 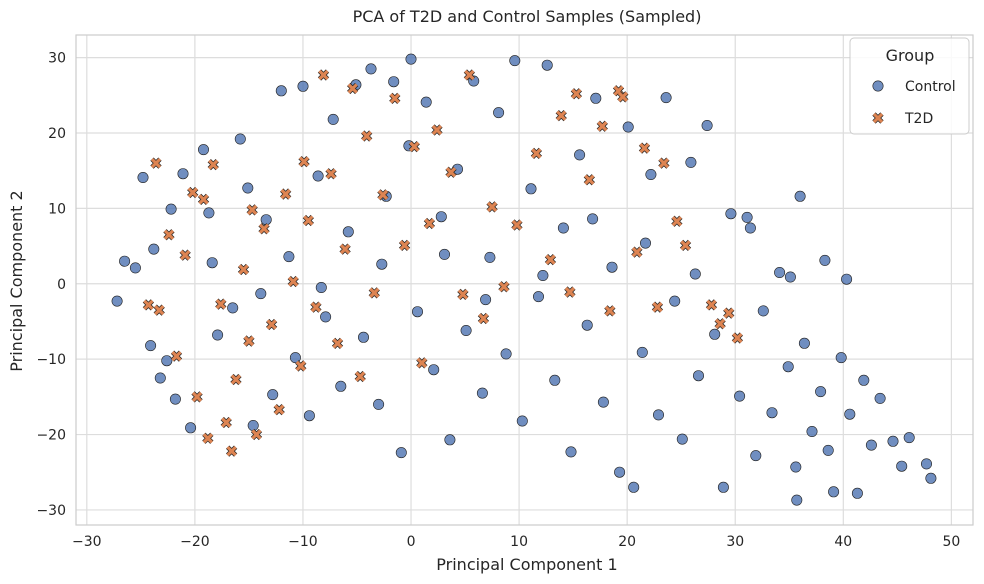 What do you see at coordinates (735, 542) in the screenshot?
I see `x-tick-label: 30` at bounding box center [735, 542].